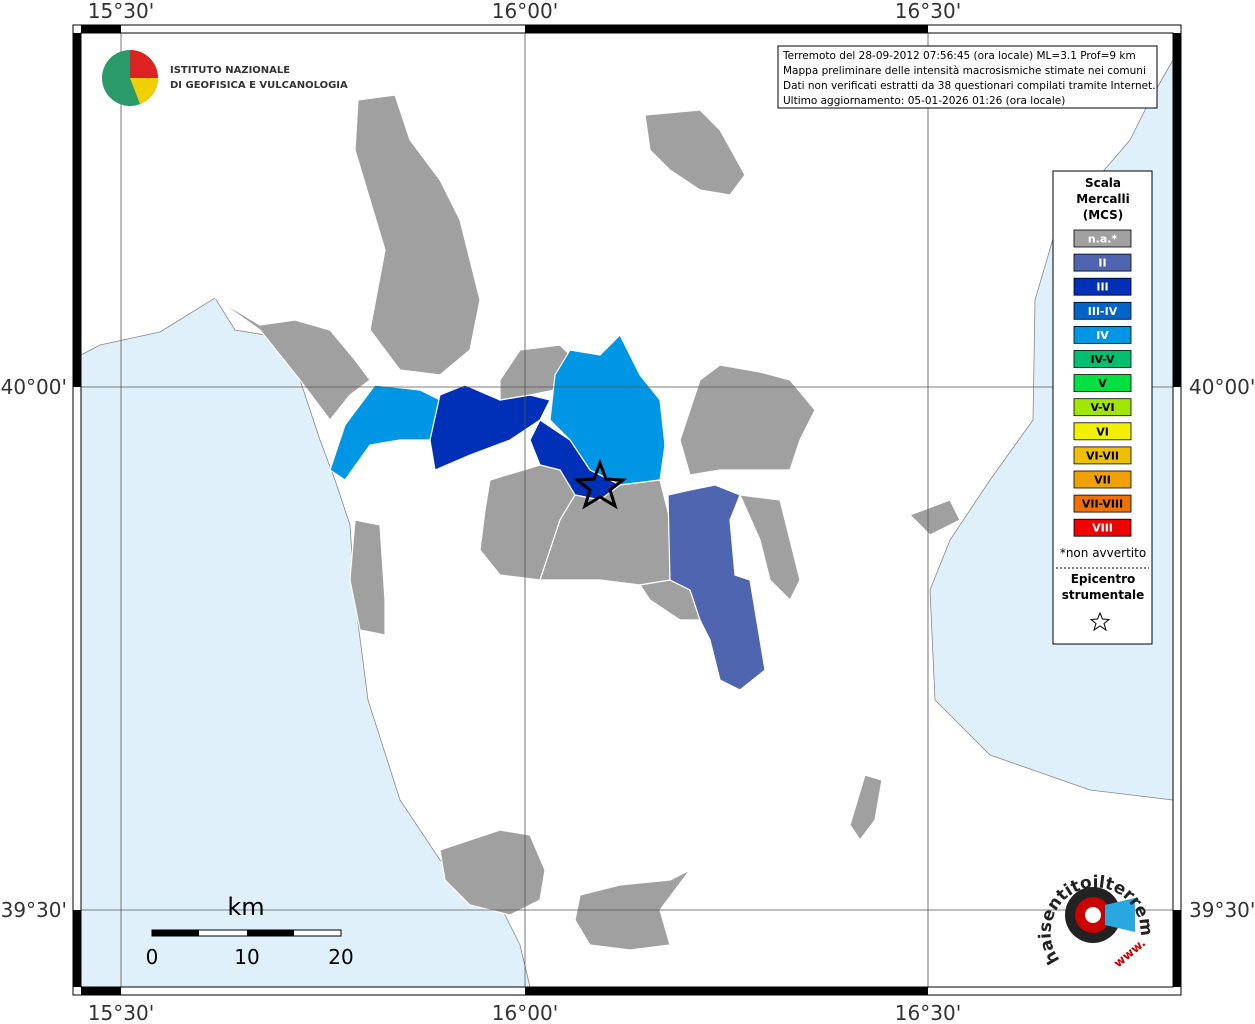 Image resolution: width=1255 pixels, height=1024 pixels. Describe the element at coordinates (600, 484) in the screenshot. I see `epicenter-star` at that location.